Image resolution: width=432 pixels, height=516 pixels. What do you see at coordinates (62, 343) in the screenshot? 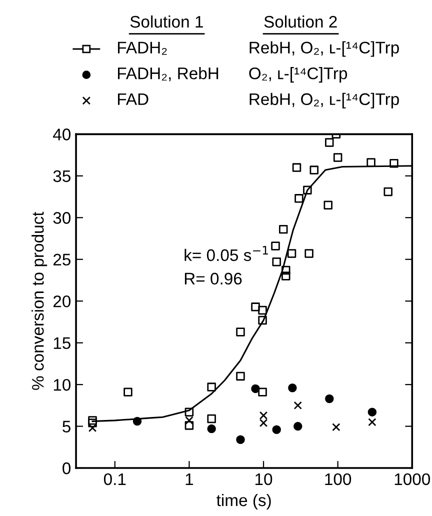
I see `y-tick-label: 15` at bounding box center [62, 343].